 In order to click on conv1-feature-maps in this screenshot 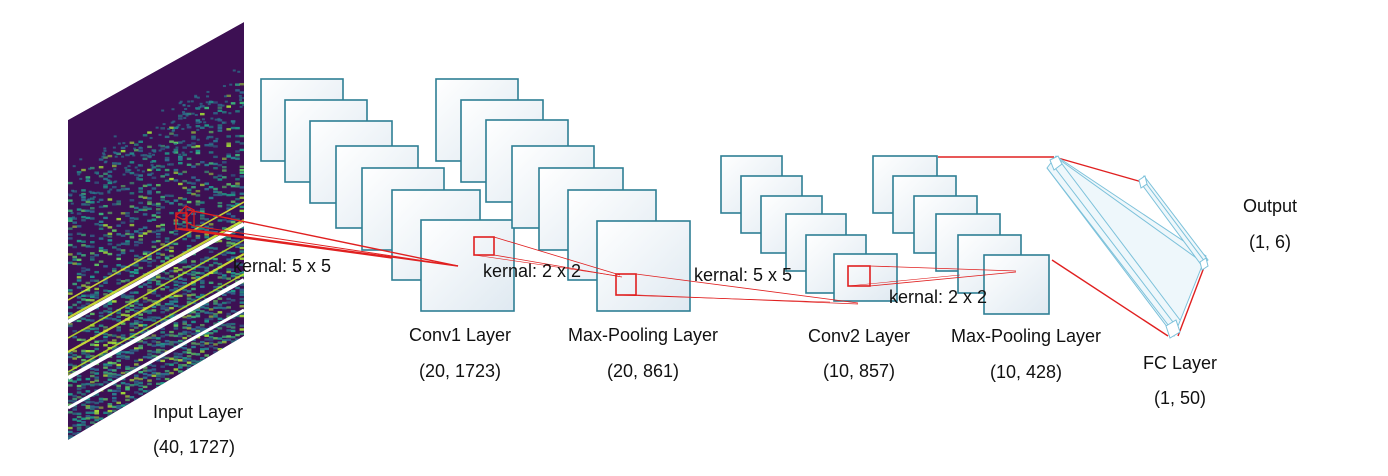, I will do `click(387, 195)`.